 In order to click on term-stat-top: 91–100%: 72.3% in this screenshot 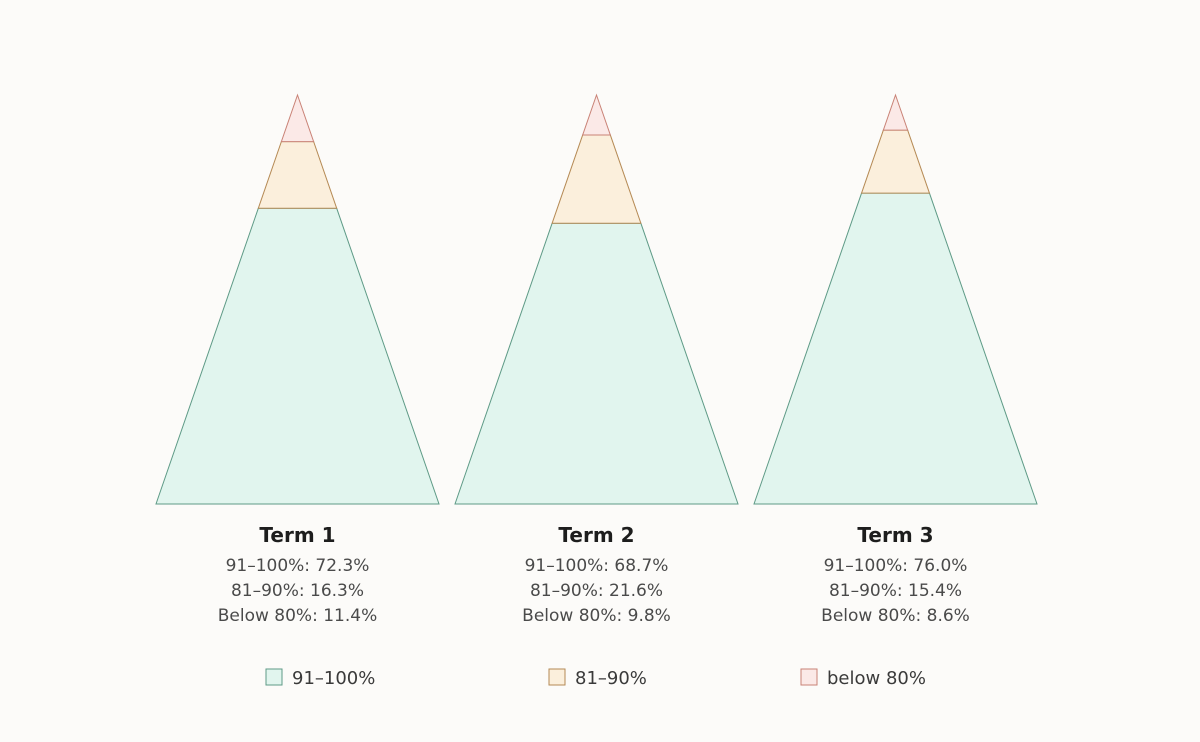, I will do `click(298, 566)`.